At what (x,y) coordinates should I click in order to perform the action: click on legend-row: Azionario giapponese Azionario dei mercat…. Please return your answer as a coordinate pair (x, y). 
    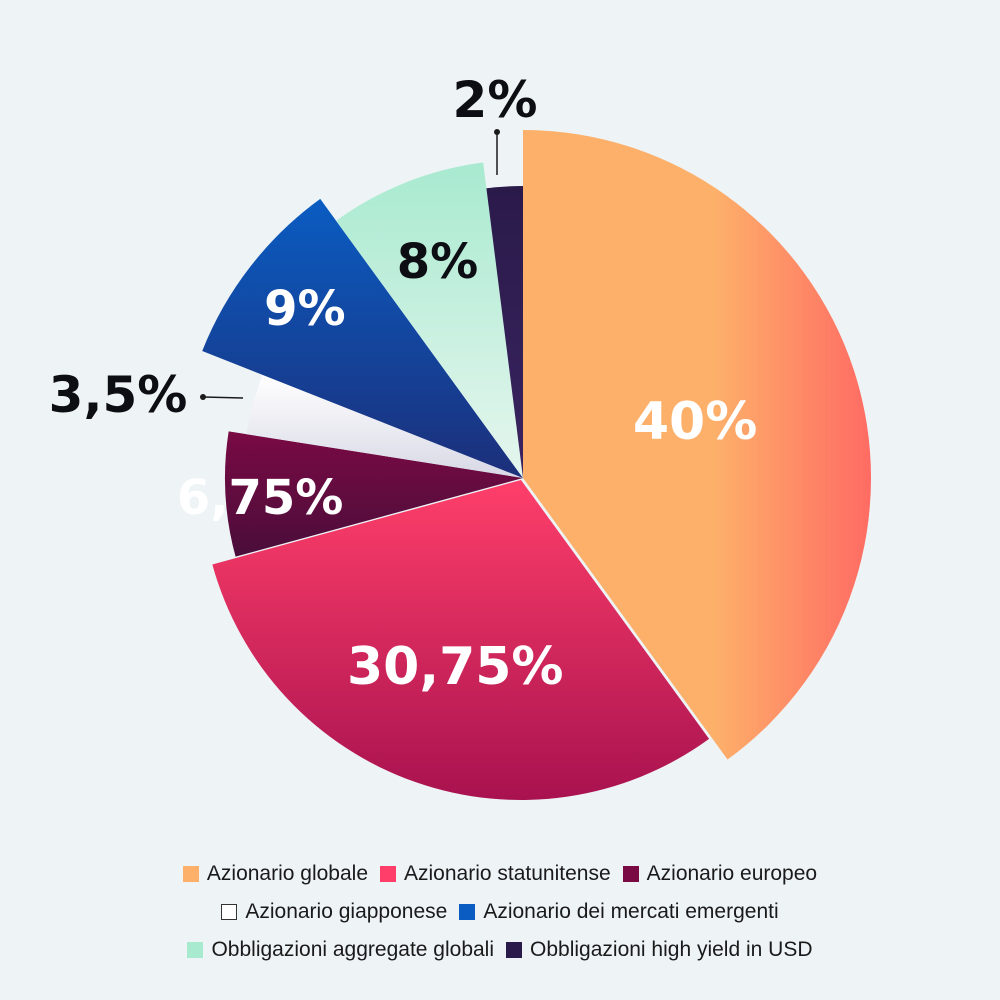
    Looking at the image, I should click on (500, 912).